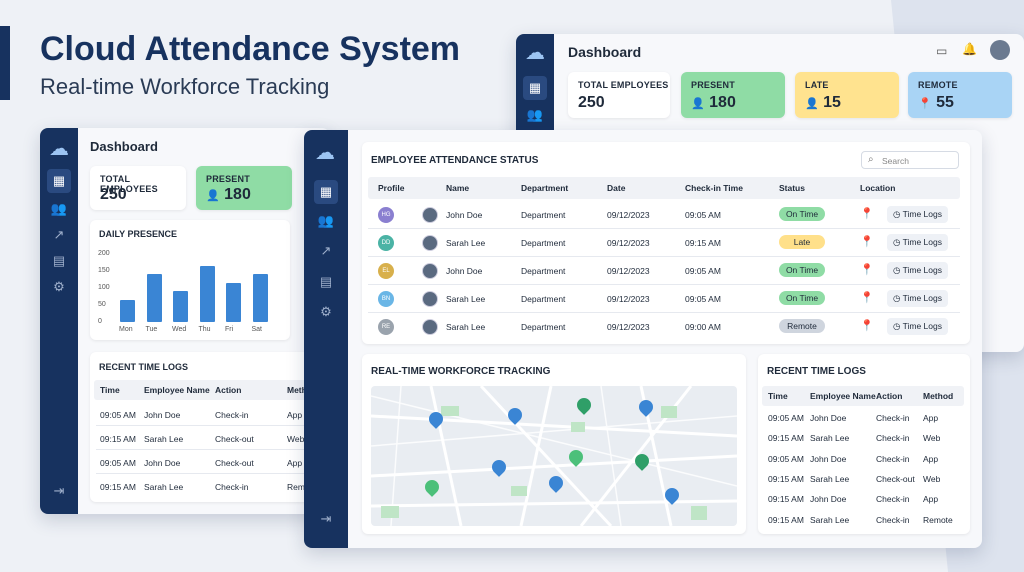 This screenshot has height=572, width=1024. What do you see at coordinates (233, 302) in the screenshot?
I see `bar-fri` at bounding box center [233, 302].